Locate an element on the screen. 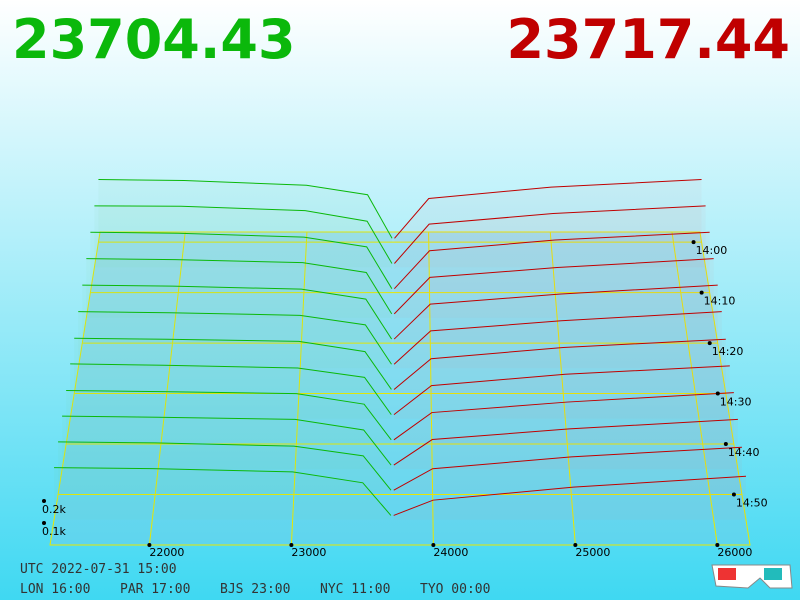 This screenshot has height=600, width=800. city-time: PAR 17:00 is located at coordinates (155, 589).